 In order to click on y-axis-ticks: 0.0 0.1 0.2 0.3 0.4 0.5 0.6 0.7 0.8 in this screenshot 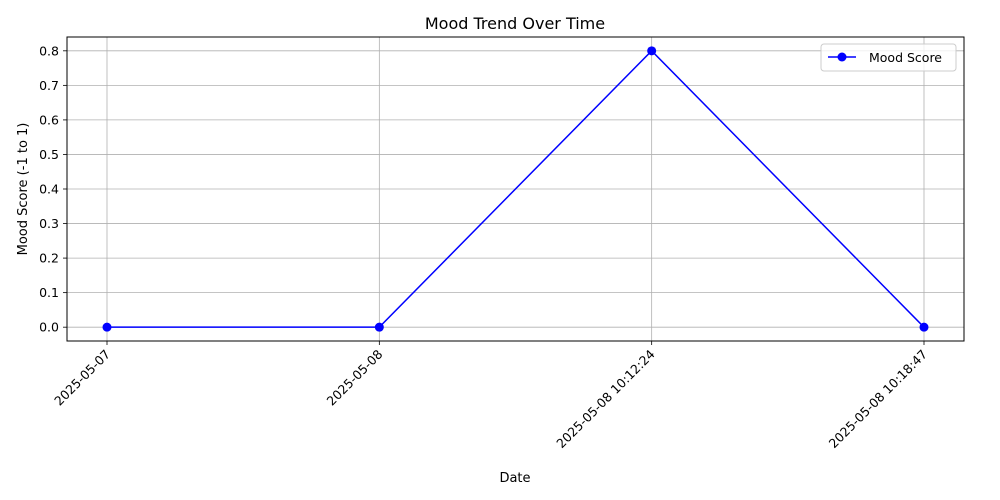, I will do `click(53, 189)`.